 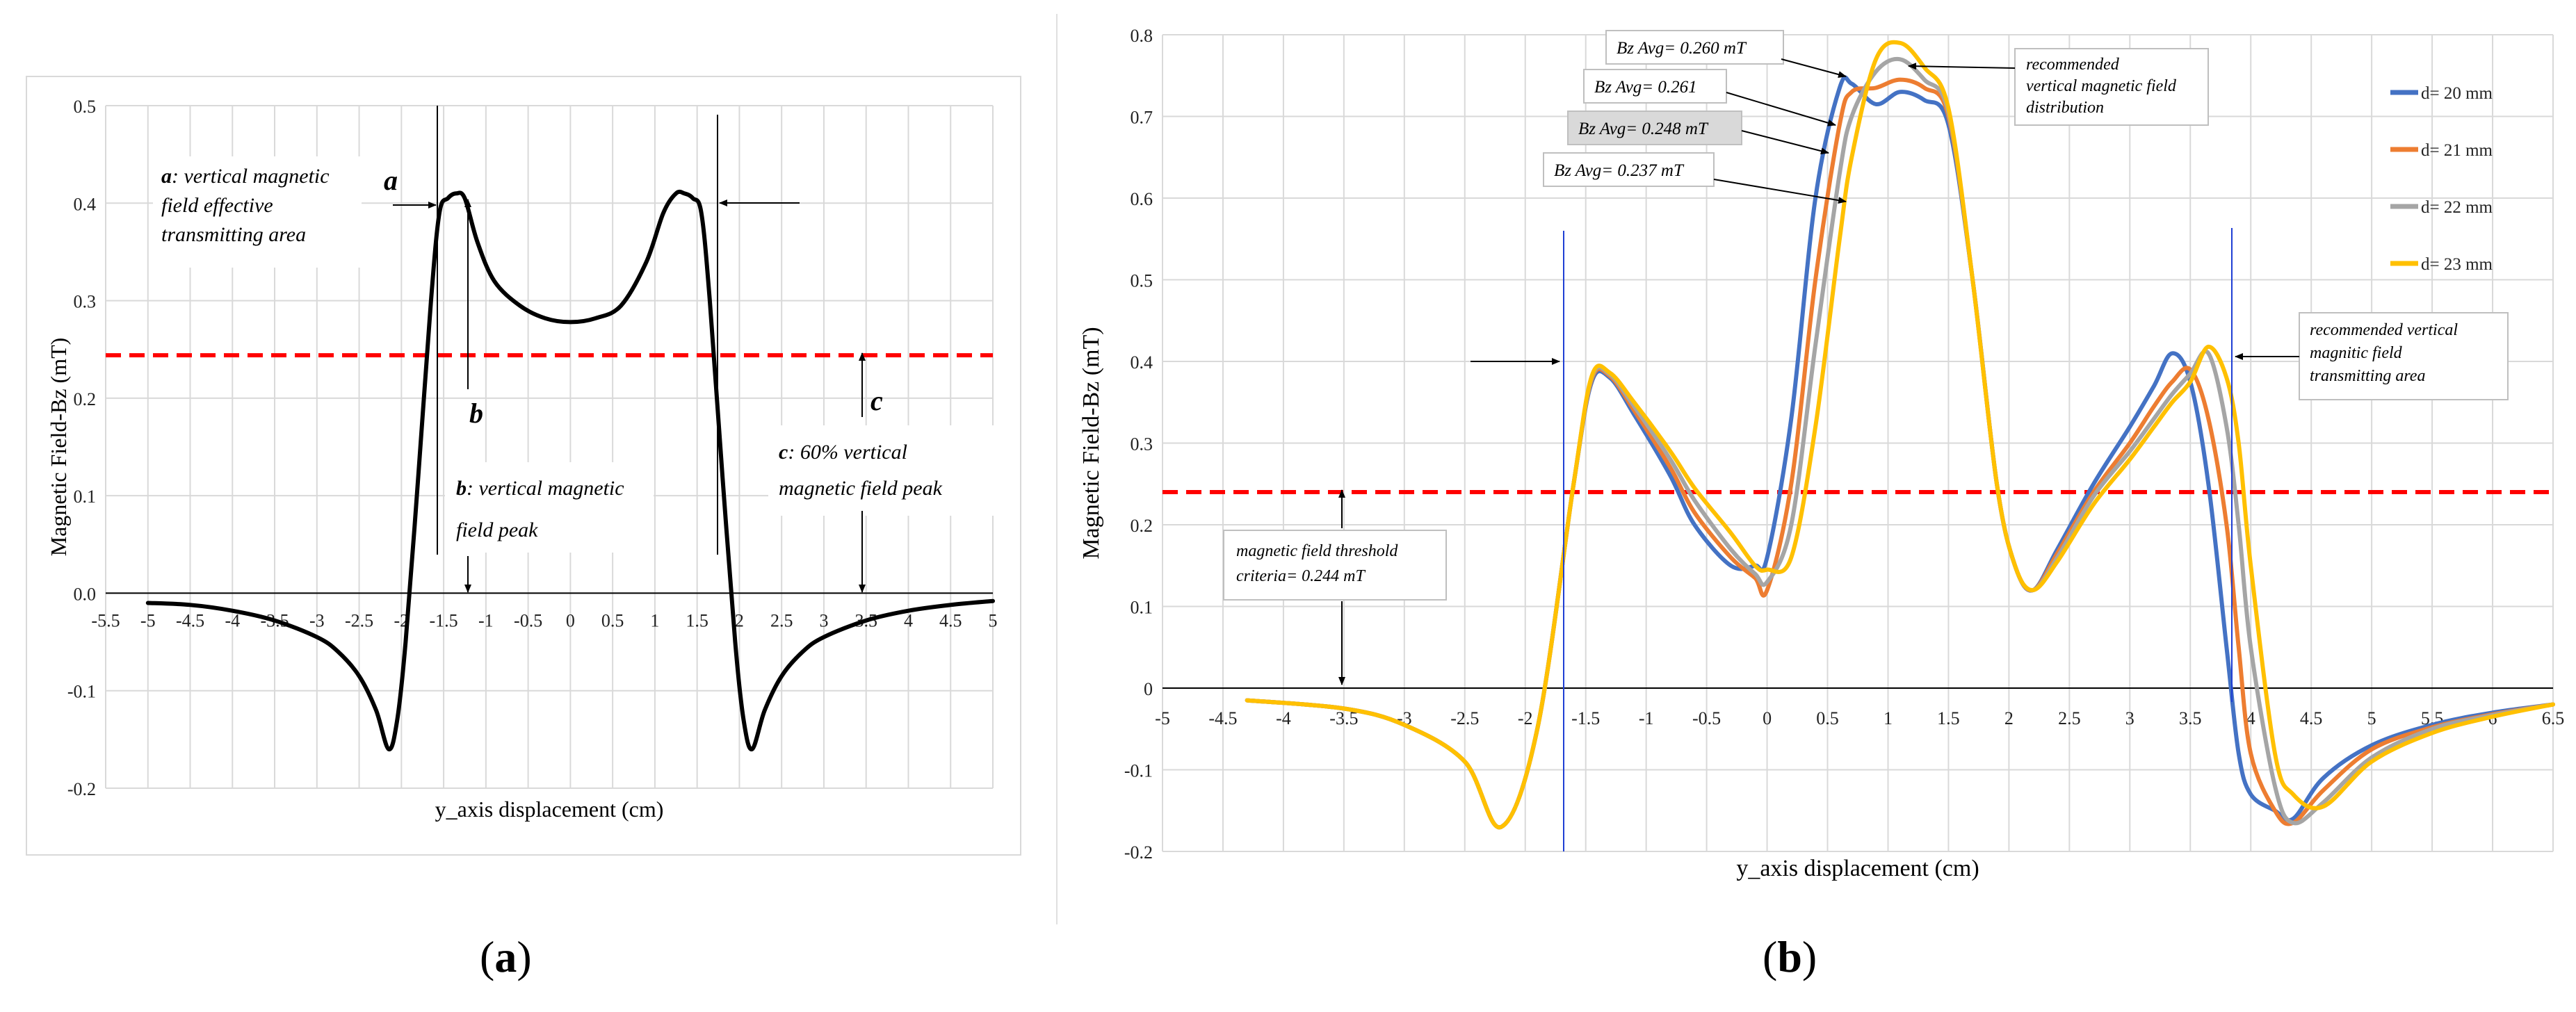 I want to click on chart-a-x-tick-label: -1.5, so click(x=444, y=620).